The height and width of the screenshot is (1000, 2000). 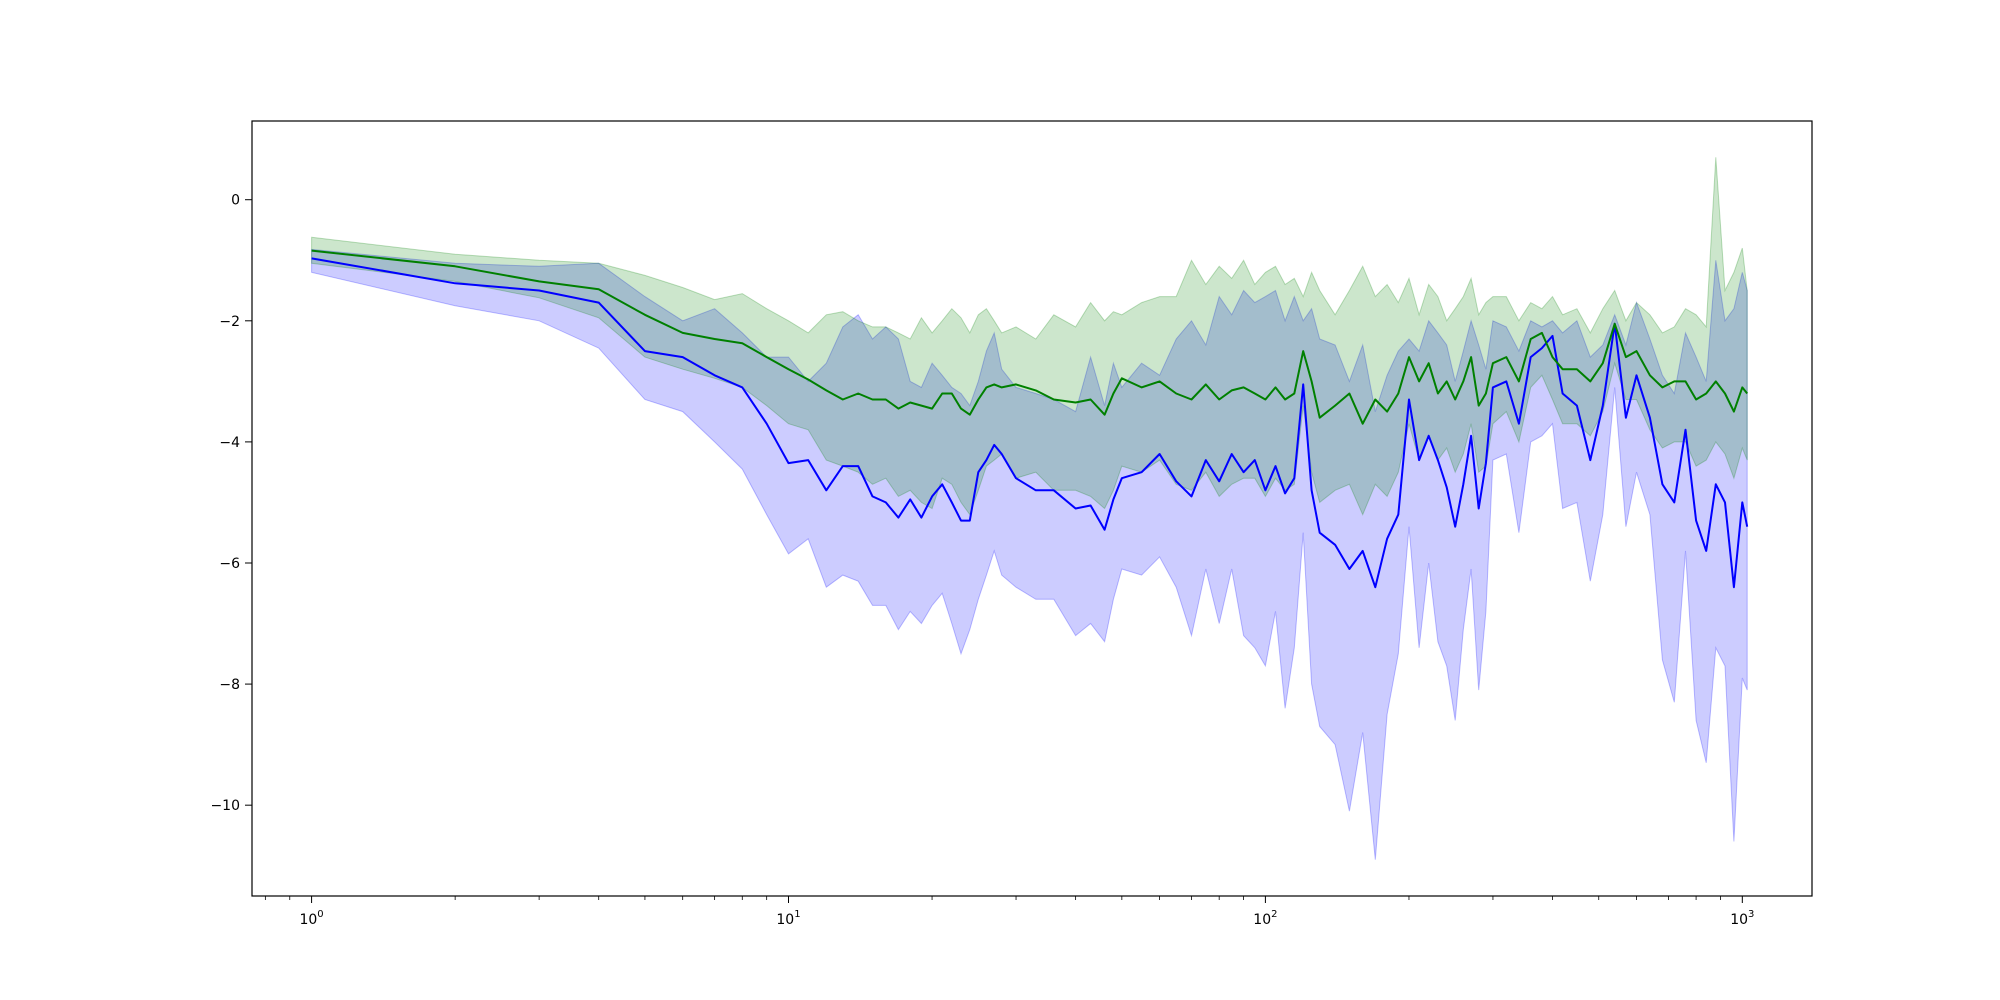 I want to click on x-tick-label: 10⁰, so click(x=311, y=918).